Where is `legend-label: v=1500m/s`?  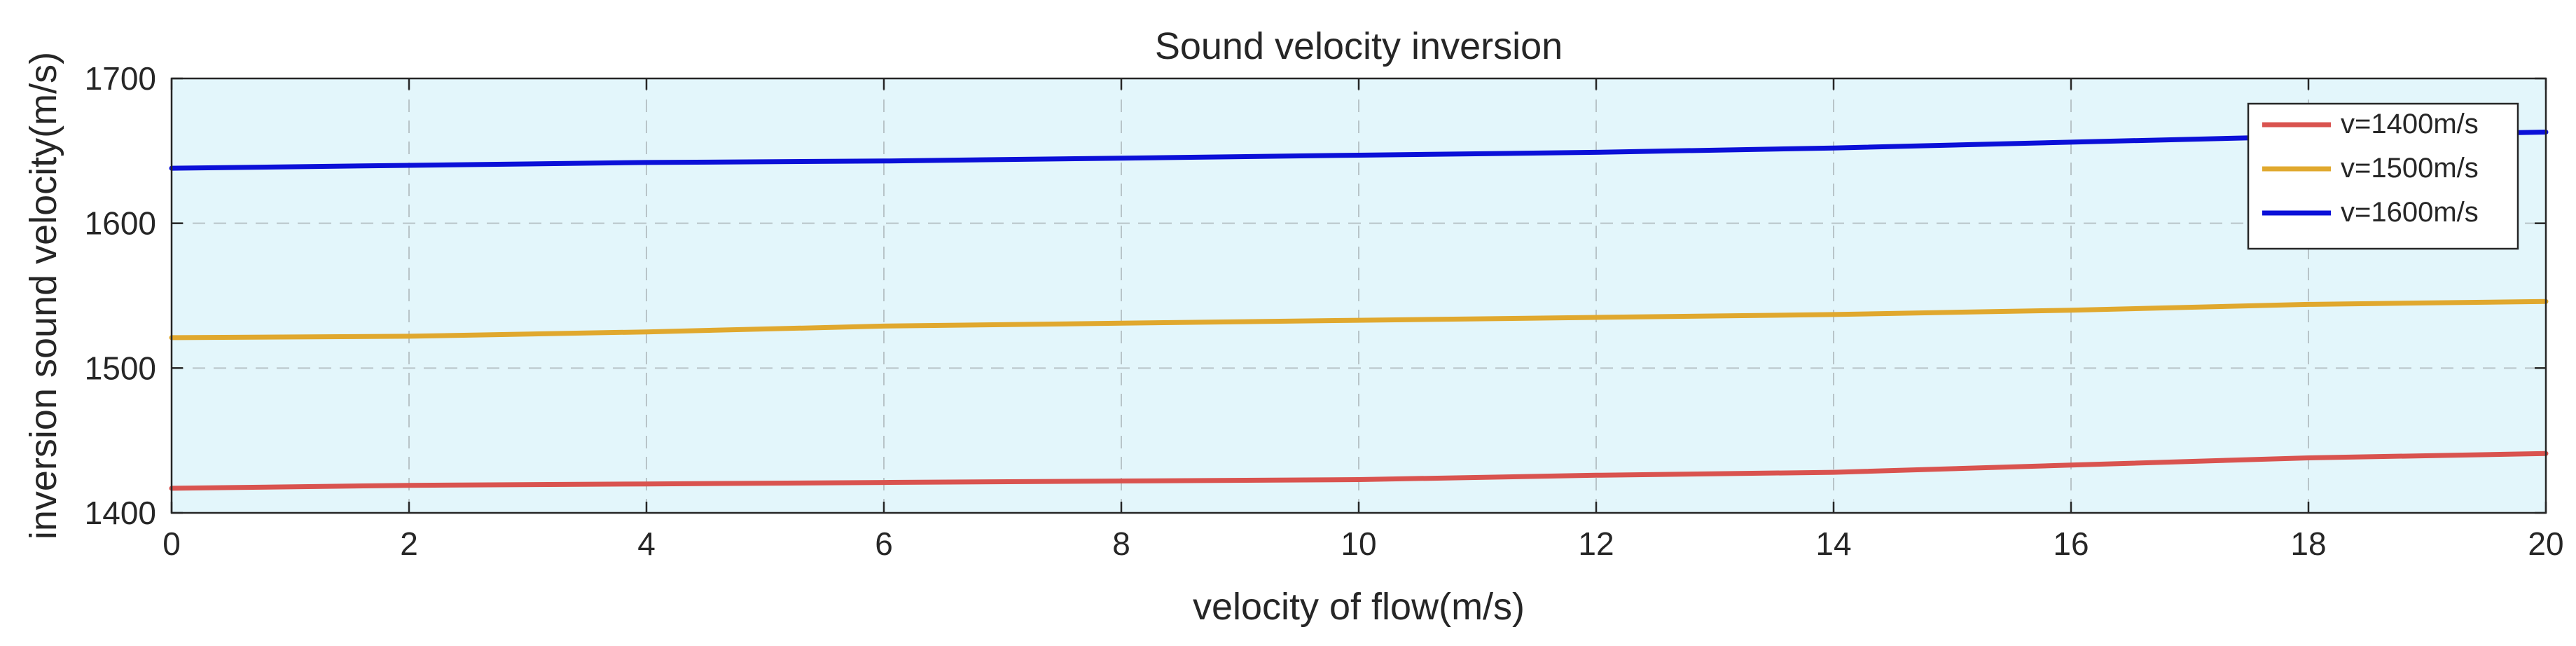
legend-label: v=1500m/s is located at coordinates (2410, 168).